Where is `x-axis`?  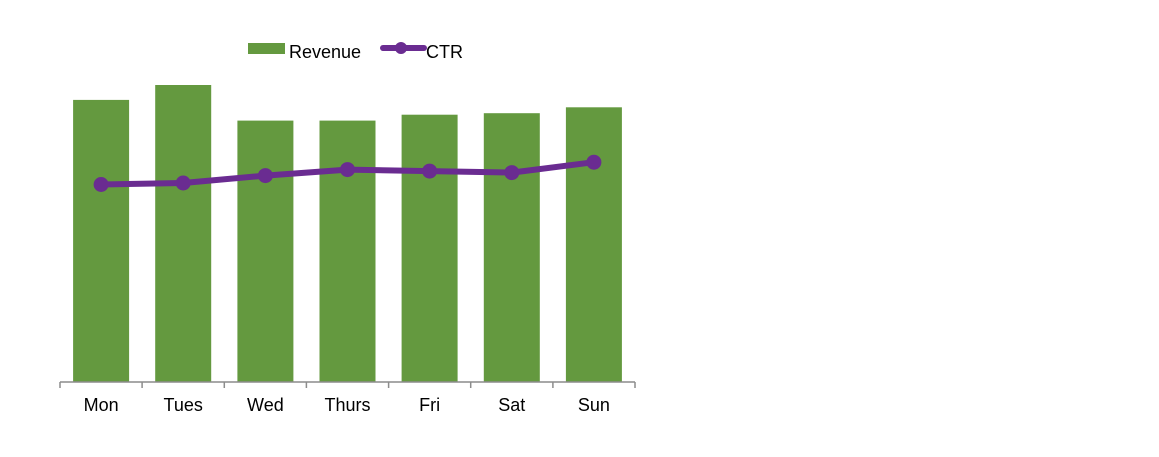
x-axis is located at coordinates (347, 384).